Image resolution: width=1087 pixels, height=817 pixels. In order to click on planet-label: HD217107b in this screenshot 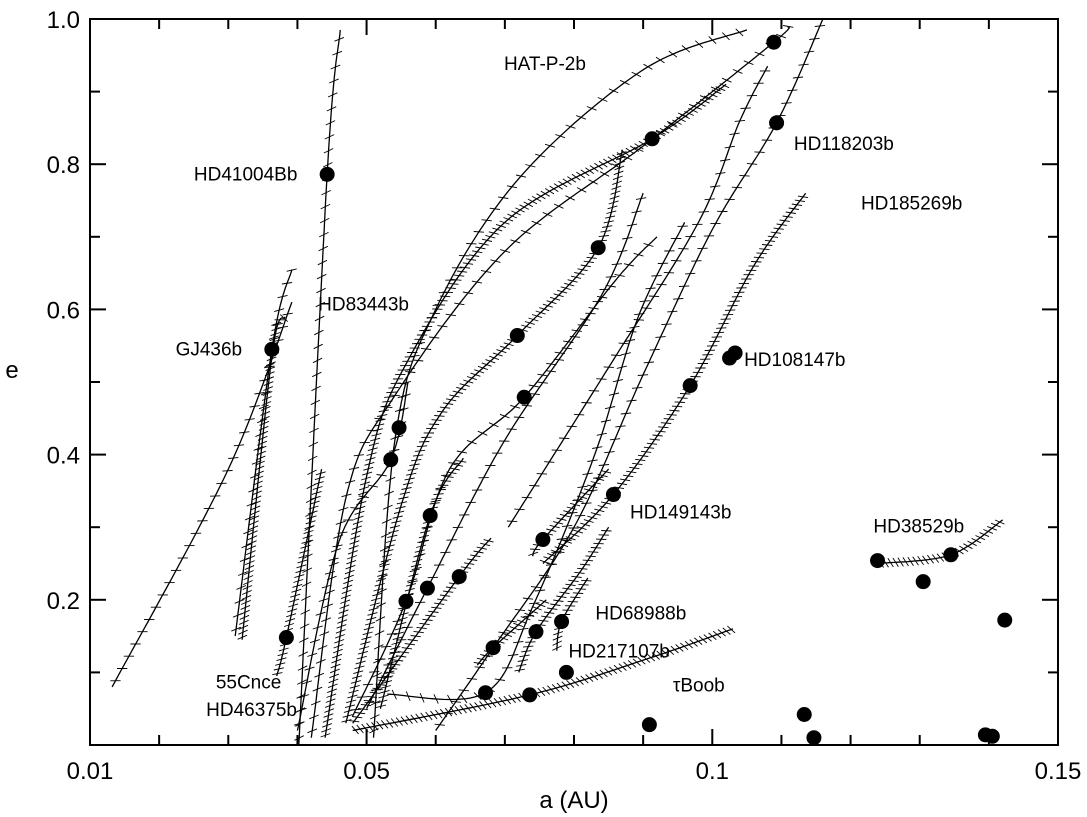, I will do `click(618, 651)`.